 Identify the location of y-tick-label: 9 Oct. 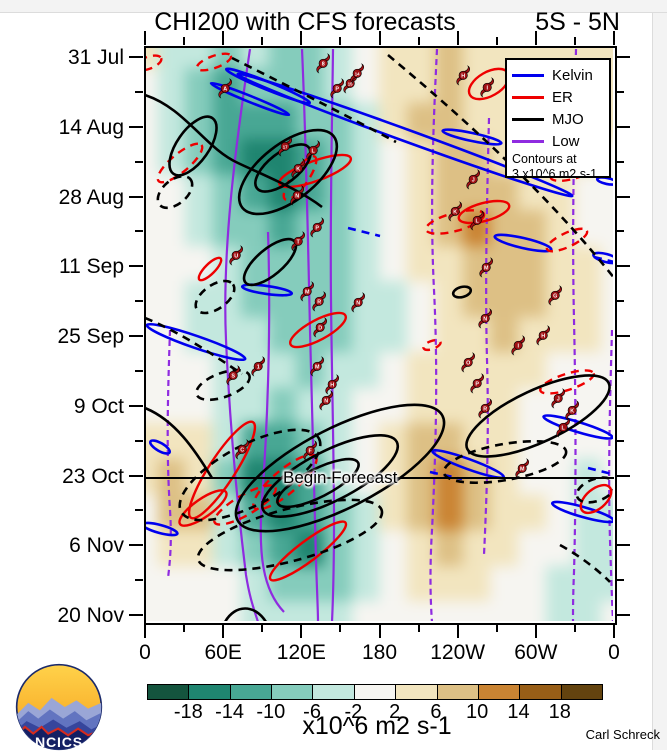
(98, 406).